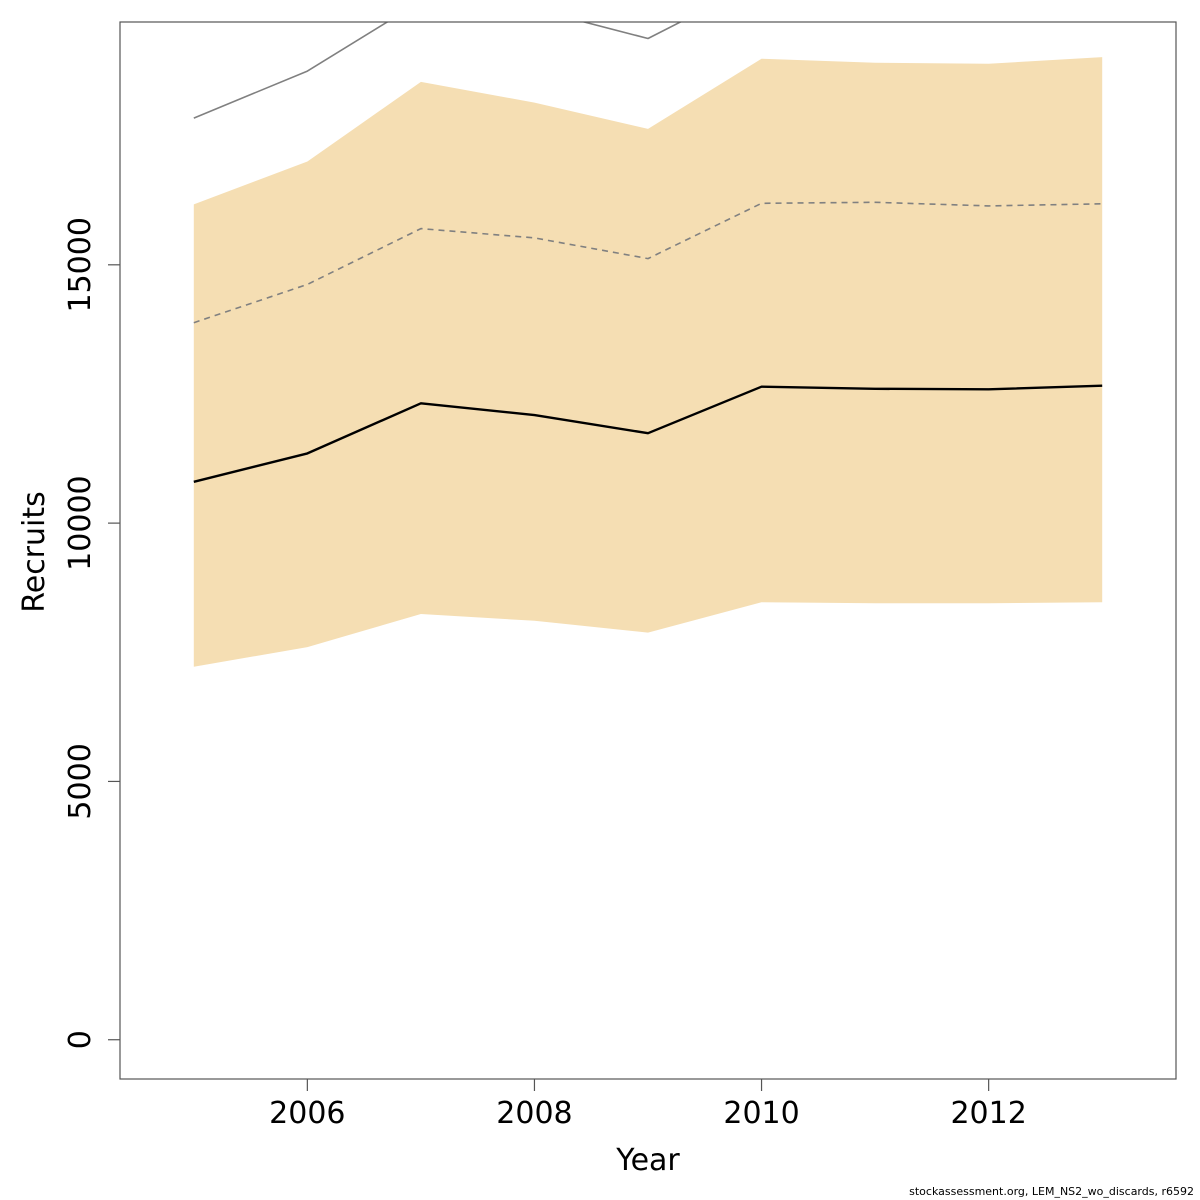 The image size is (1200, 1200). What do you see at coordinates (761, 1113) in the screenshot?
I see `x-tick-label: 2010` at bounding box center [761, 1113].